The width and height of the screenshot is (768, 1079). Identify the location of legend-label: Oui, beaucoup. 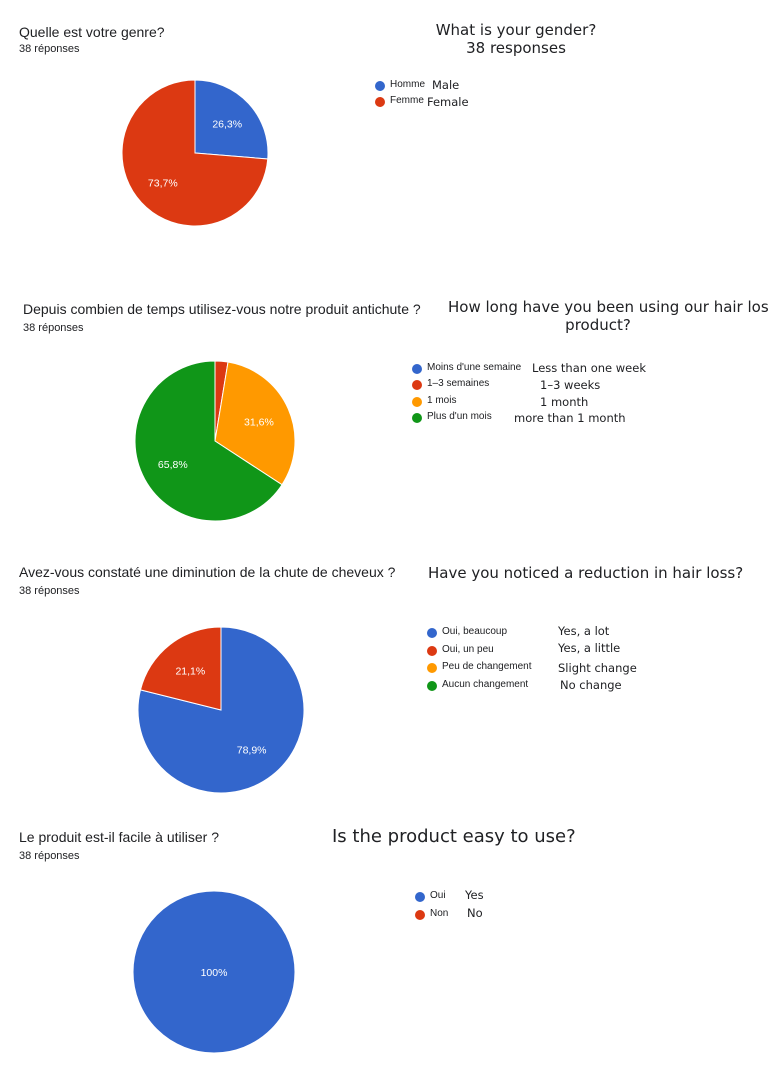
(475, 631).